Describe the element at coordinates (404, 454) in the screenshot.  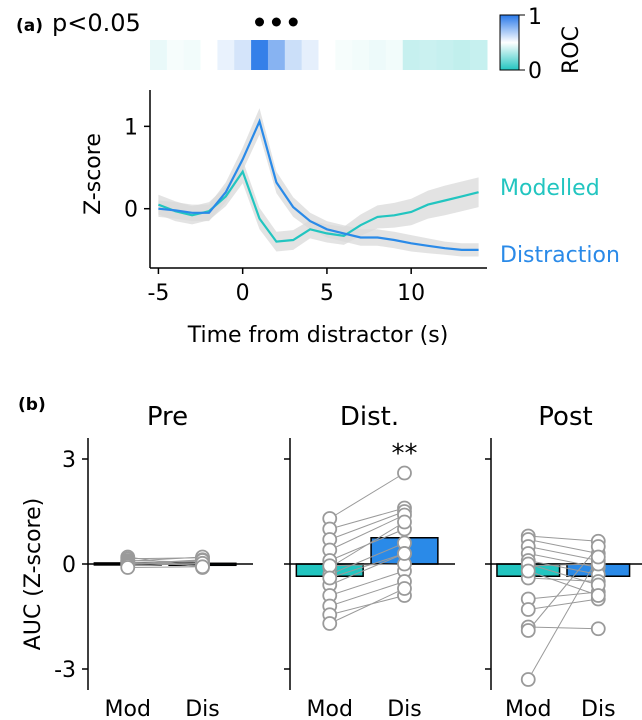
I see `significance-stars: **` at that location.